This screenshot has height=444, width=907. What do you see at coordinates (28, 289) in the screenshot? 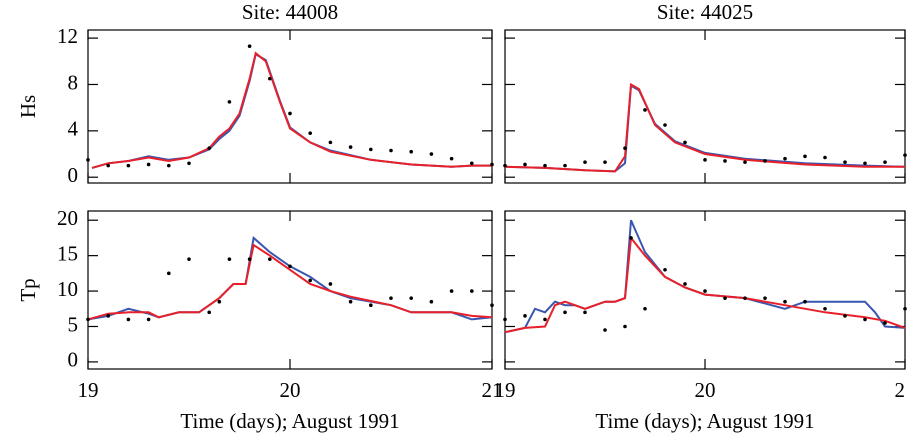
I see `y-axis-label: Tp` at bounding box center [28, 289].